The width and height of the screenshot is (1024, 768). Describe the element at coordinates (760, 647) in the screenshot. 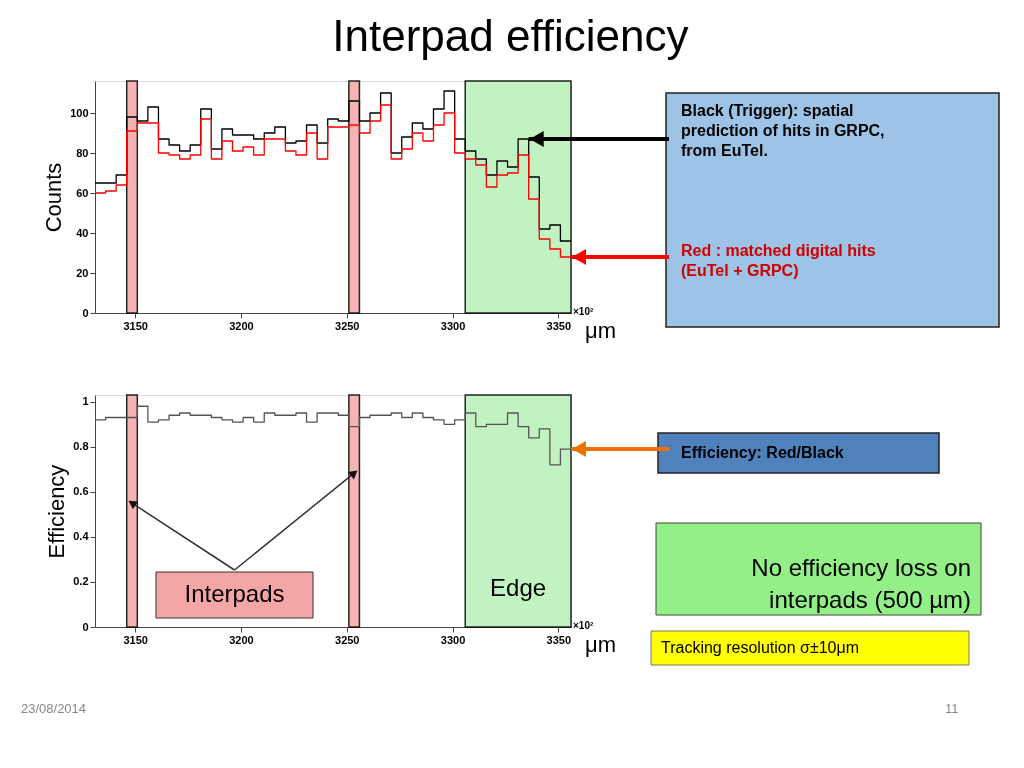

I see `text: Tracking resolution σ±10μm` at that location.